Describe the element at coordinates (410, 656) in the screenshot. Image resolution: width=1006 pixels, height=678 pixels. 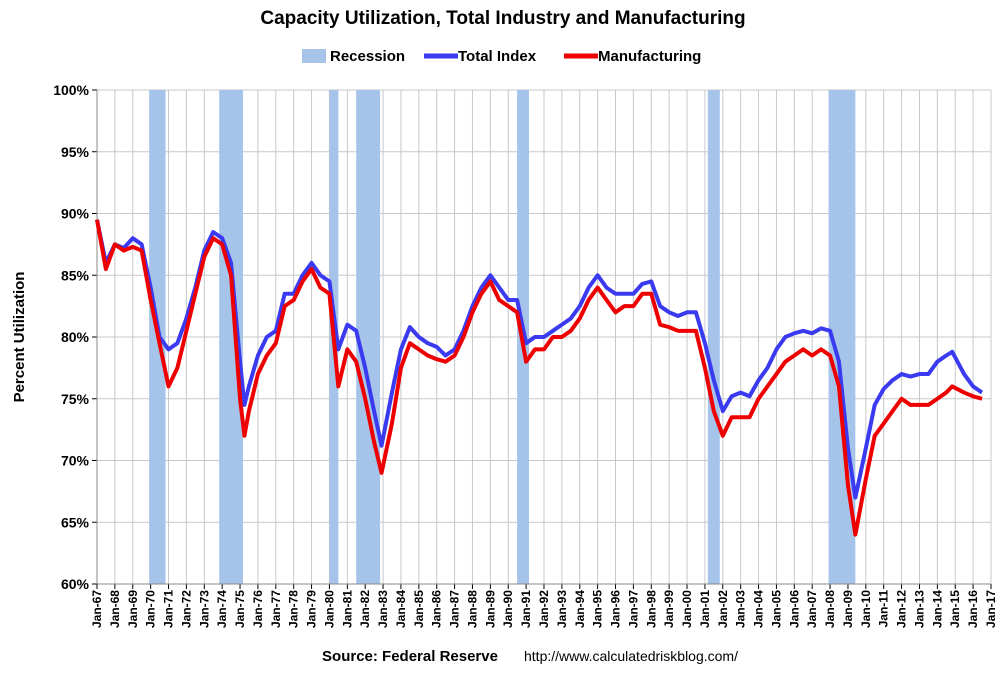
I see `source: Source: Federal Reserve` at that location.